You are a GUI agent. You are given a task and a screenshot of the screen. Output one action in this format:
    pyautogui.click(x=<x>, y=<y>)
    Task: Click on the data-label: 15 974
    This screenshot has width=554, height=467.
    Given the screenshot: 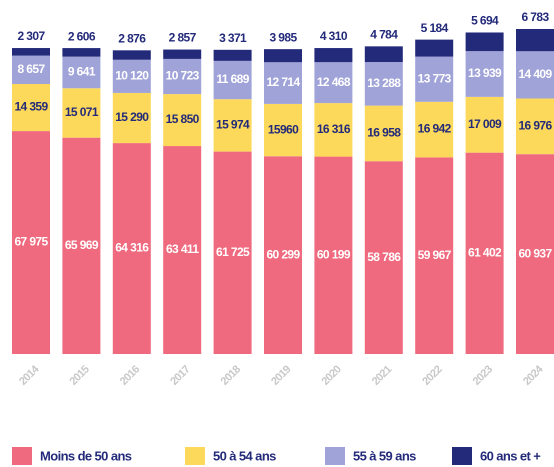 What is the action you would take?
    pyautogui.click(x=233, y=125)
    